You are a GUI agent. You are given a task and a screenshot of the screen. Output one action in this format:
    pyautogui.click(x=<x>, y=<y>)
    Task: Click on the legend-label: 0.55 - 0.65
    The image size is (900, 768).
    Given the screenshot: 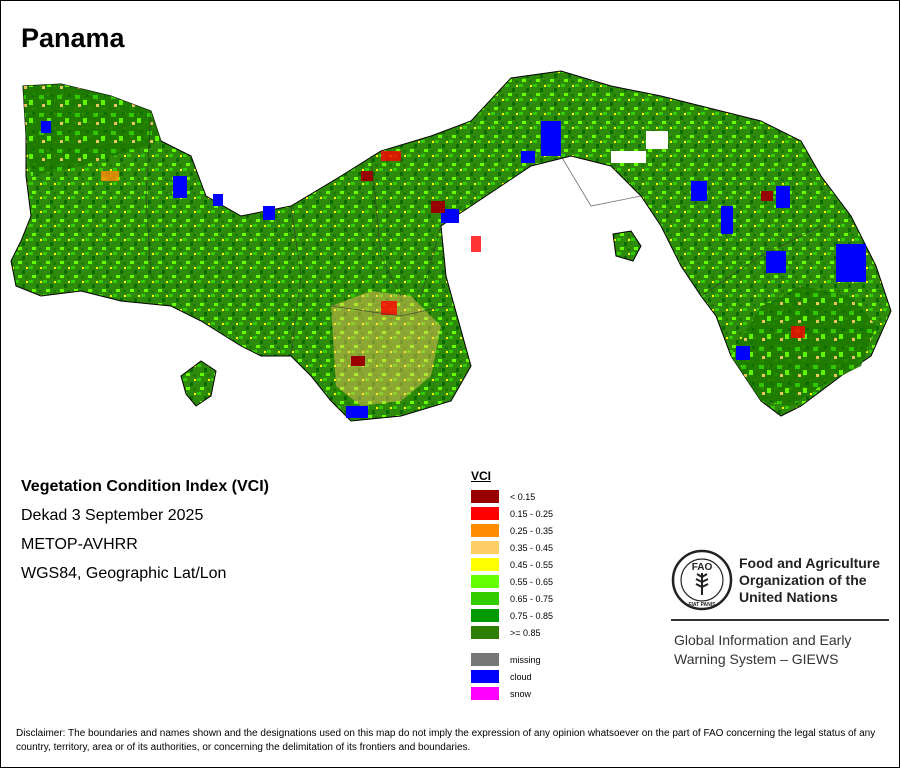 What is the action you would take?
    pyautogui.click(x=532, y=581)
    